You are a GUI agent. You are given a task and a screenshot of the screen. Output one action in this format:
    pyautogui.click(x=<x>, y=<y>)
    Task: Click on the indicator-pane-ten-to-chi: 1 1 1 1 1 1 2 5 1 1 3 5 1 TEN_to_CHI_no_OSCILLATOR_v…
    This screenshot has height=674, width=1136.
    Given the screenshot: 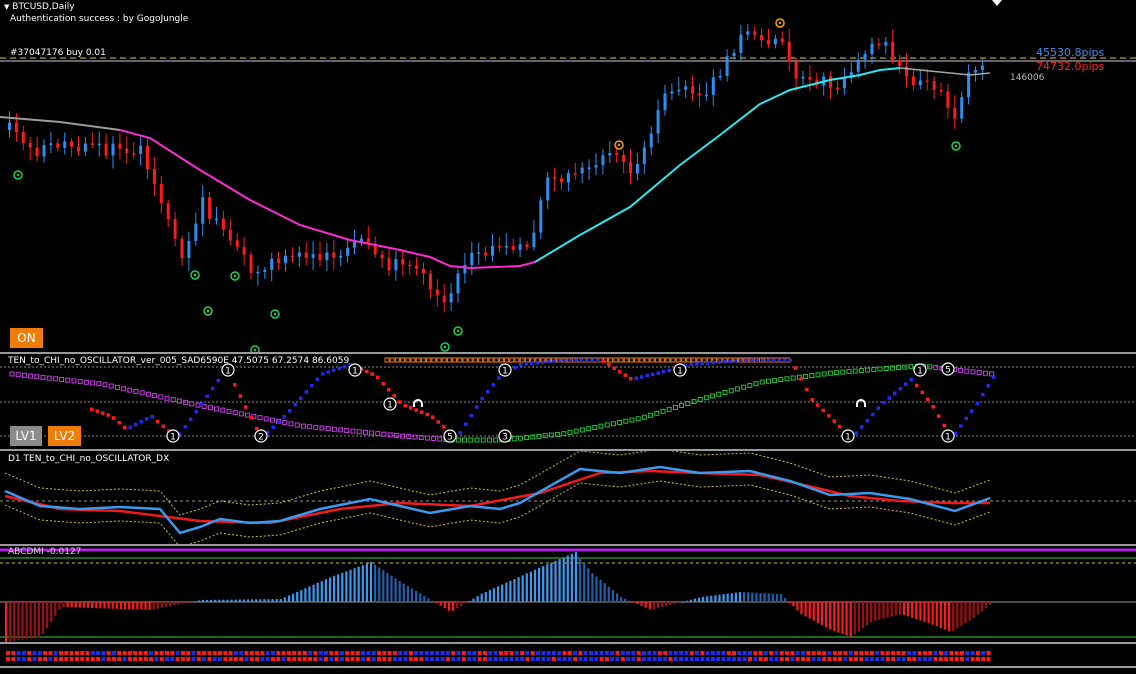 What is the action you would take?
    pyautogui.click(x=568, y=401)
    